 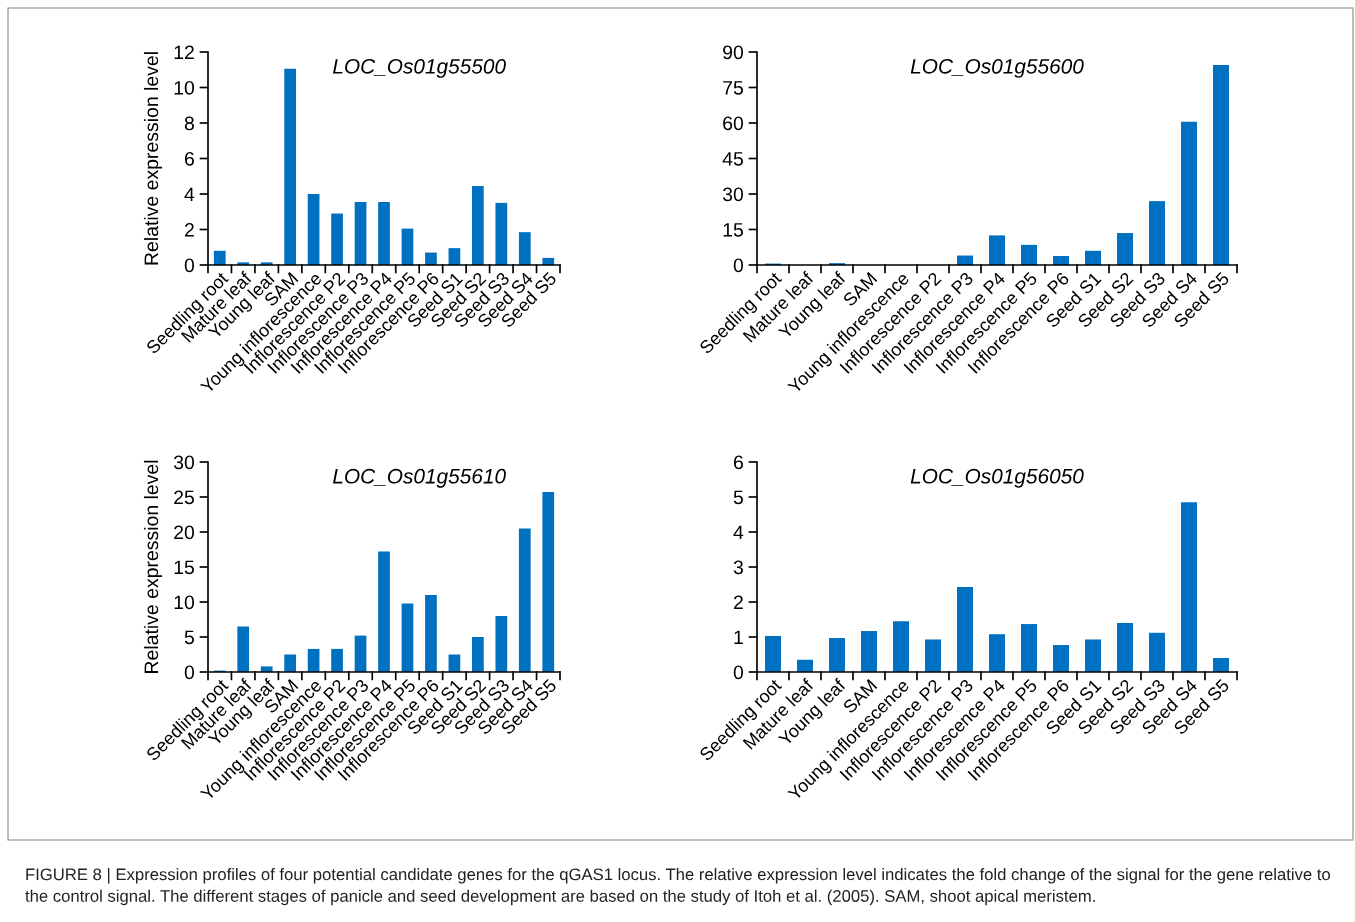 What do you see at coordinates (184, 532) in the screenshot?
I see `y-tick-label: 20` at bounding box center [184, 532].